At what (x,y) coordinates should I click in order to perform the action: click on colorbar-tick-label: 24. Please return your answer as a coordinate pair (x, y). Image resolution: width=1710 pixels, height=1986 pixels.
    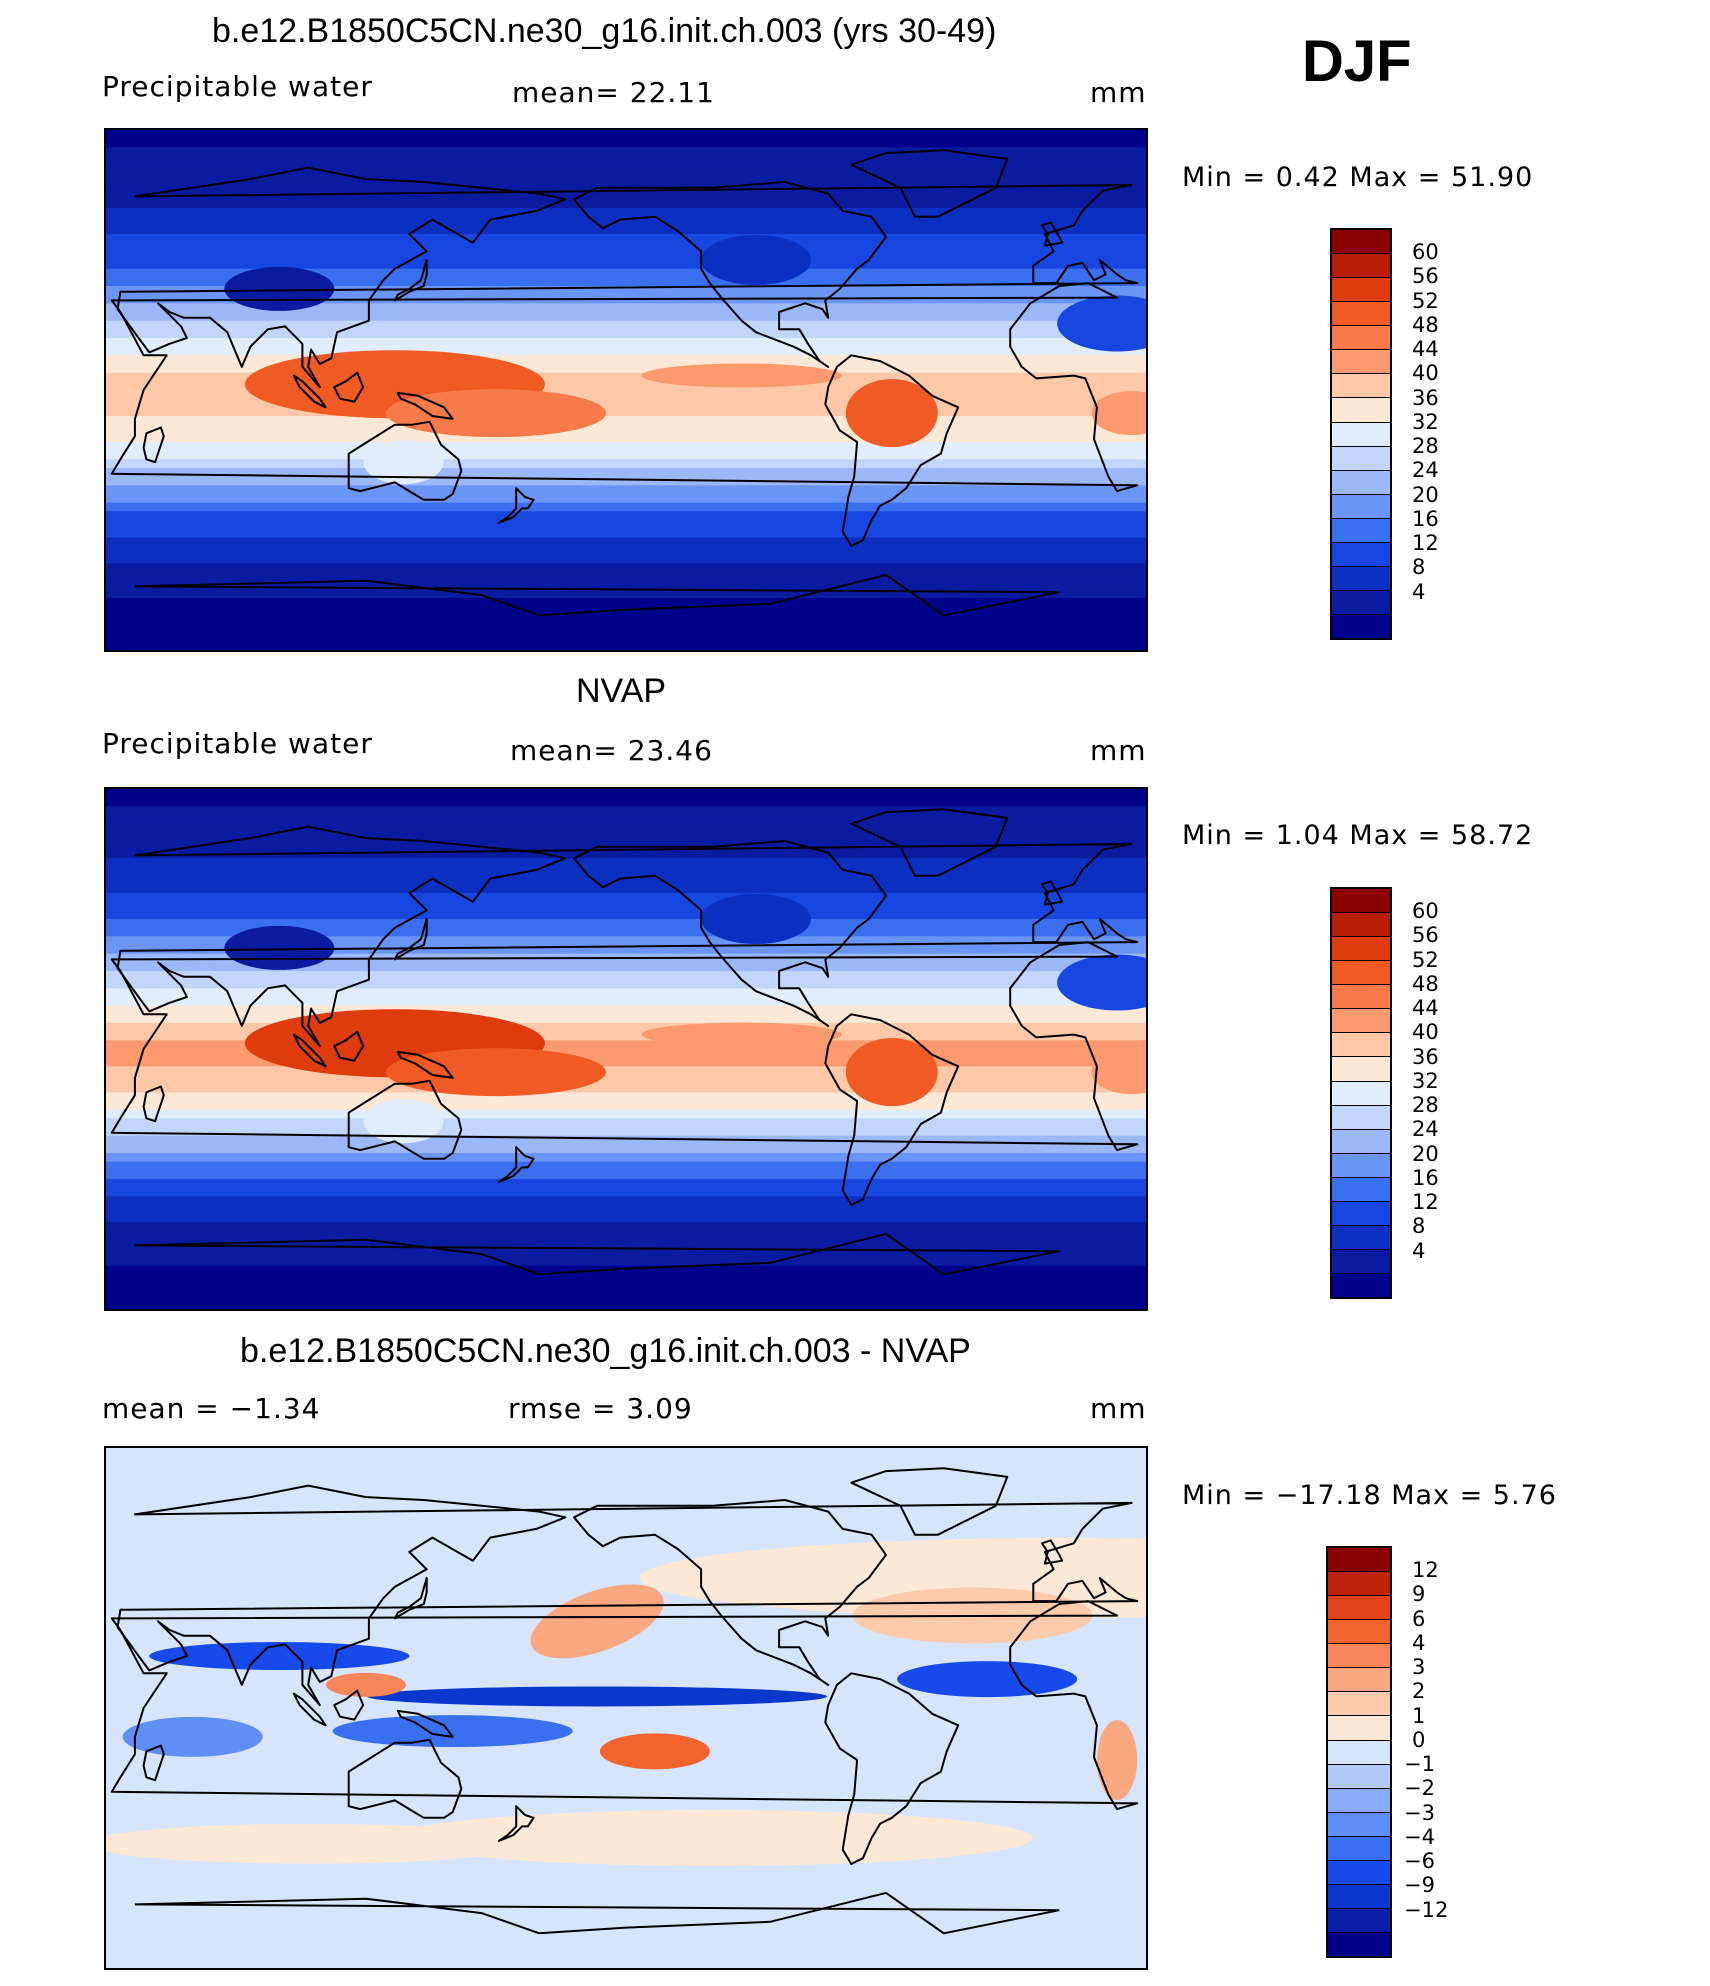
    Looking at the image, I should click on (1425, 1129).